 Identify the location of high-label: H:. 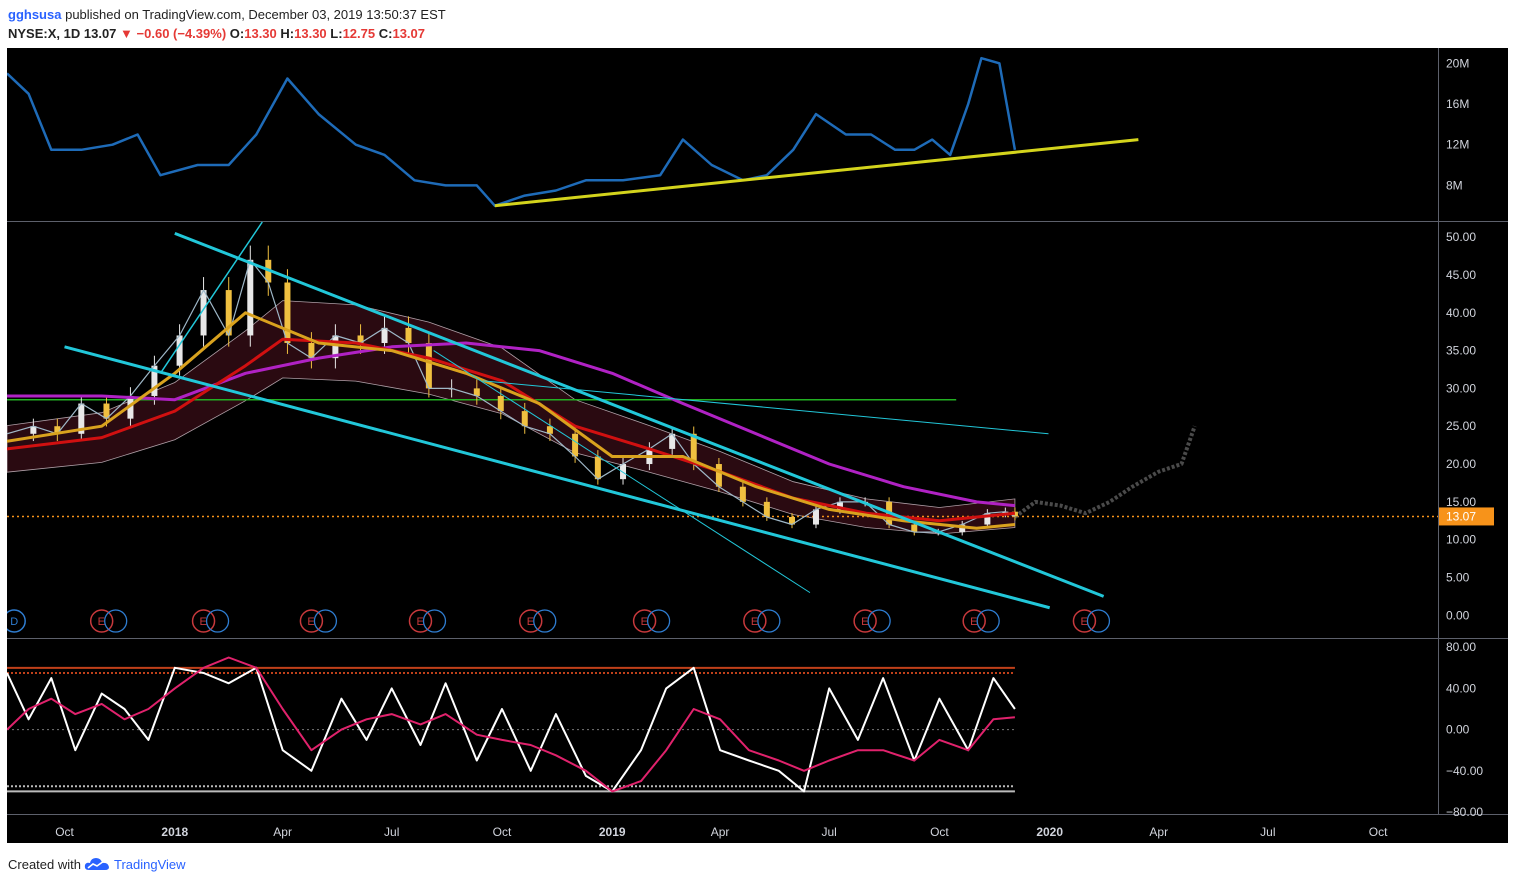
(287, 33).